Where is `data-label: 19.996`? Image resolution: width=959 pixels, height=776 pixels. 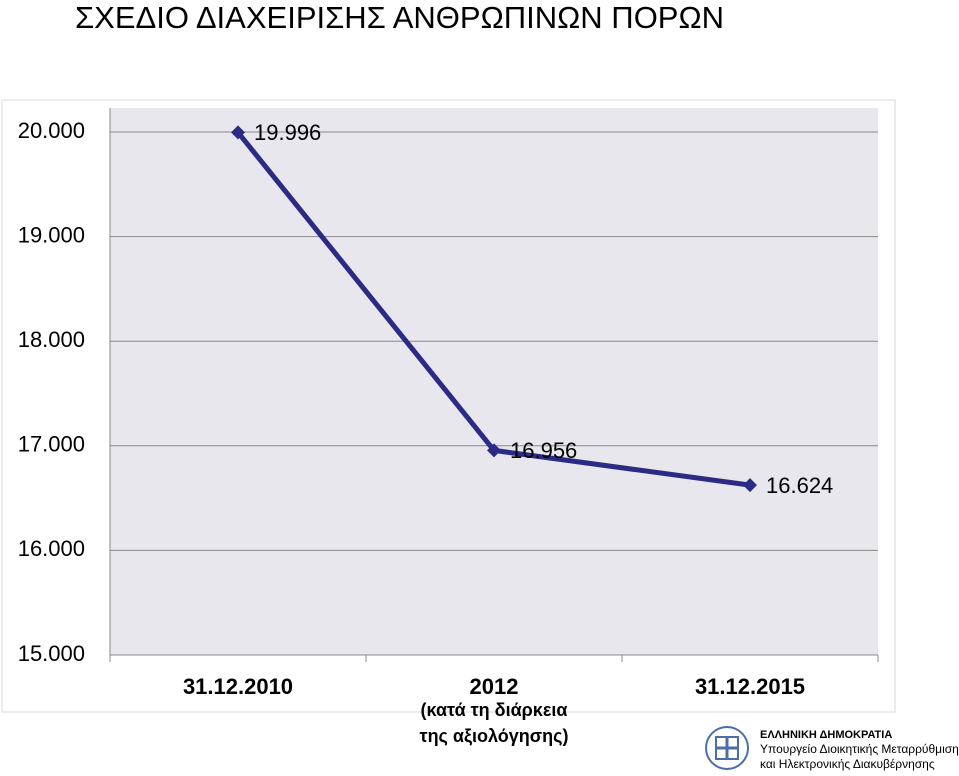 data-label: 19.996 is located at coordinates (287, 132).